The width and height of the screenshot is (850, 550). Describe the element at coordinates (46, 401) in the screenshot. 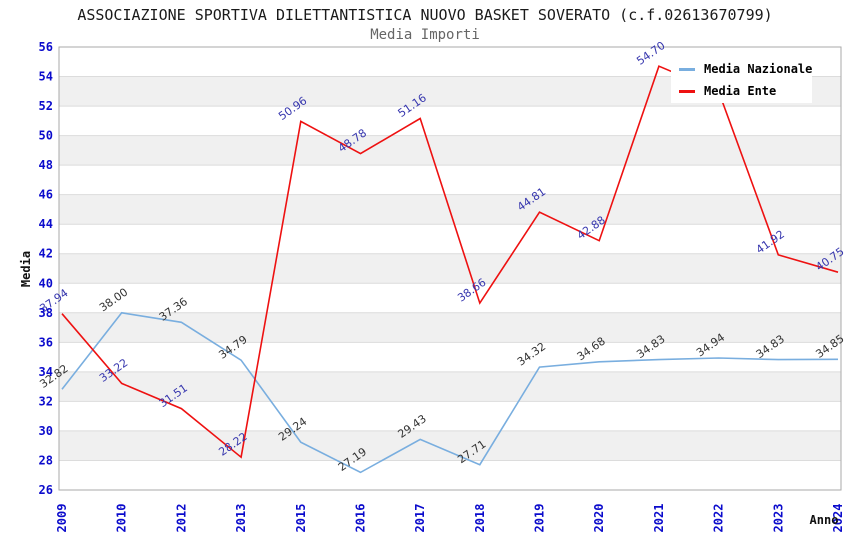

I see `y-tick-label: 32` at that location.